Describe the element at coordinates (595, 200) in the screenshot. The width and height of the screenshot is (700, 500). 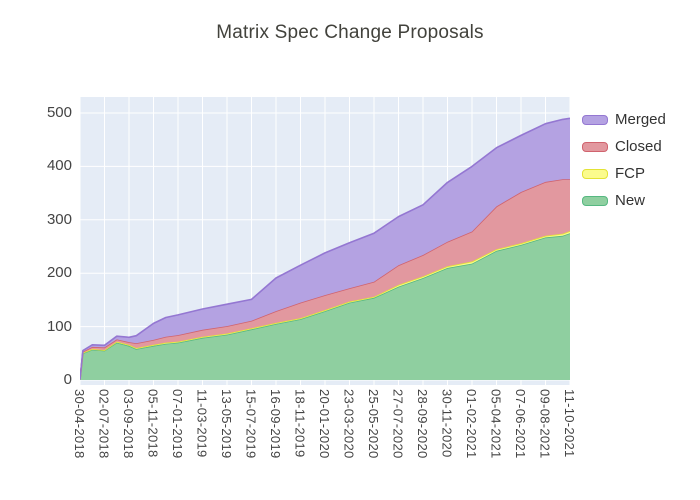
I see `legend-swatch-new` at that location.